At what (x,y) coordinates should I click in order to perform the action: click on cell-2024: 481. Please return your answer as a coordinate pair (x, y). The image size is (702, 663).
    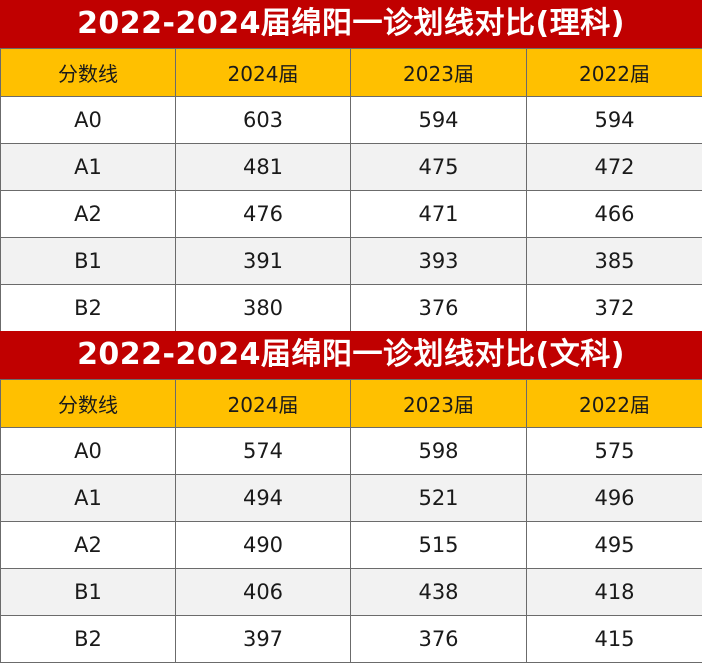
    Looking at the image, I should click on (263, 167).